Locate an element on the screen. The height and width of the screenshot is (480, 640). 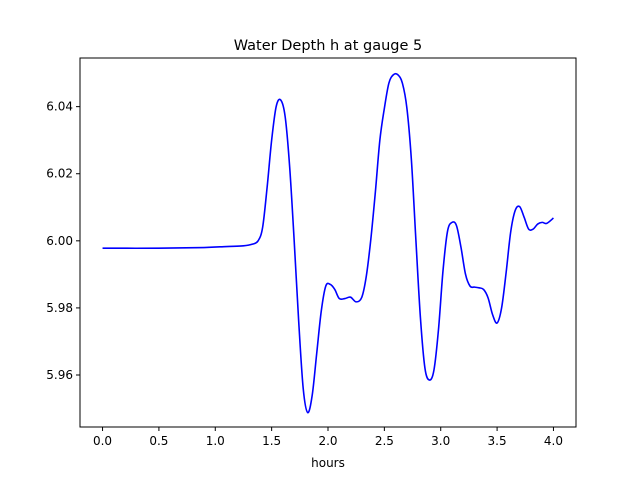
x-axis: 0.0 0.5 1.0 1.5 2.0 2.5 3.0 3.5 4.0 is located at coordinates (328, 437).